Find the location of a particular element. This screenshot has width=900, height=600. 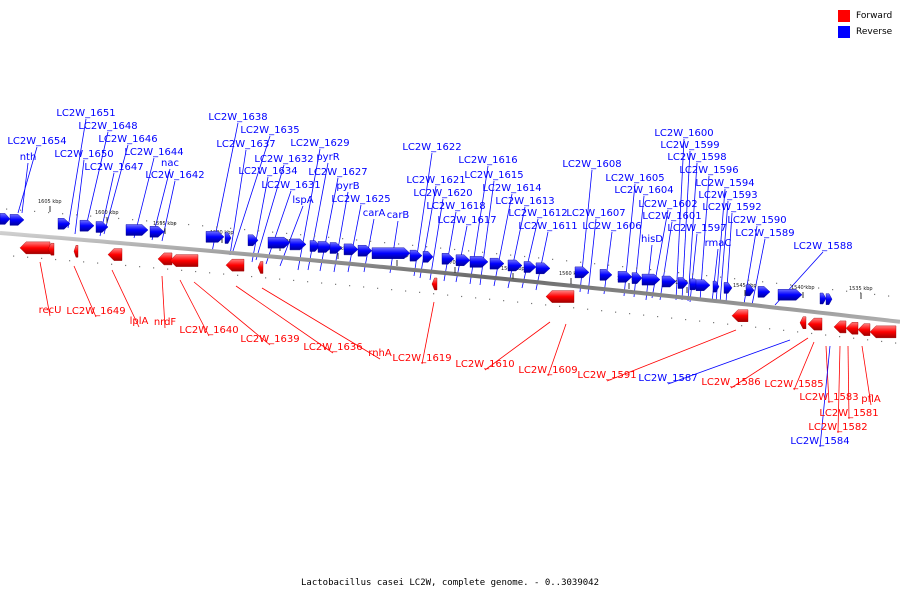

reverse-gene-label: LC2W_1646 is located at coordinates (127, 139).